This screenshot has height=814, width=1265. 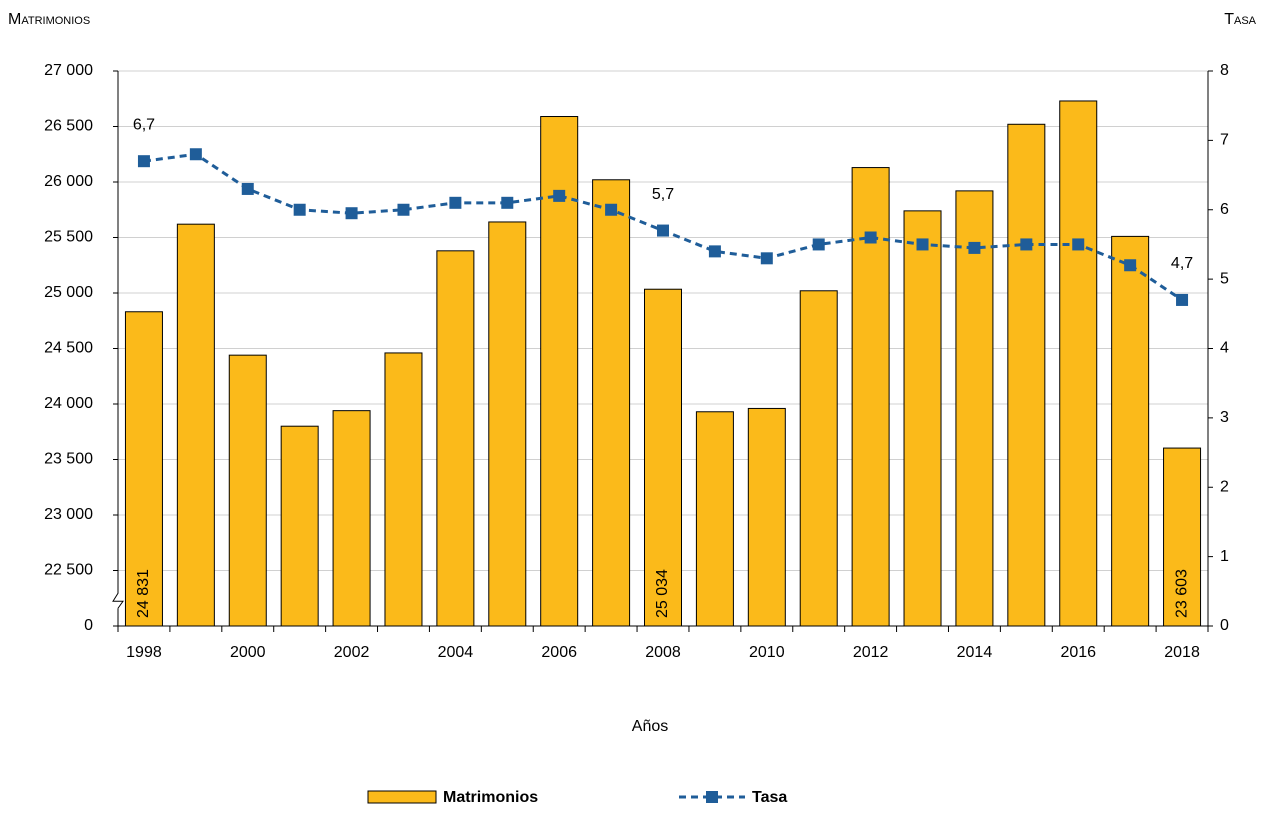 What do you see at coordinates (975, 652) in the screenshot?
I see `x-tick-label: 2014` at bounding box center [975, 652].